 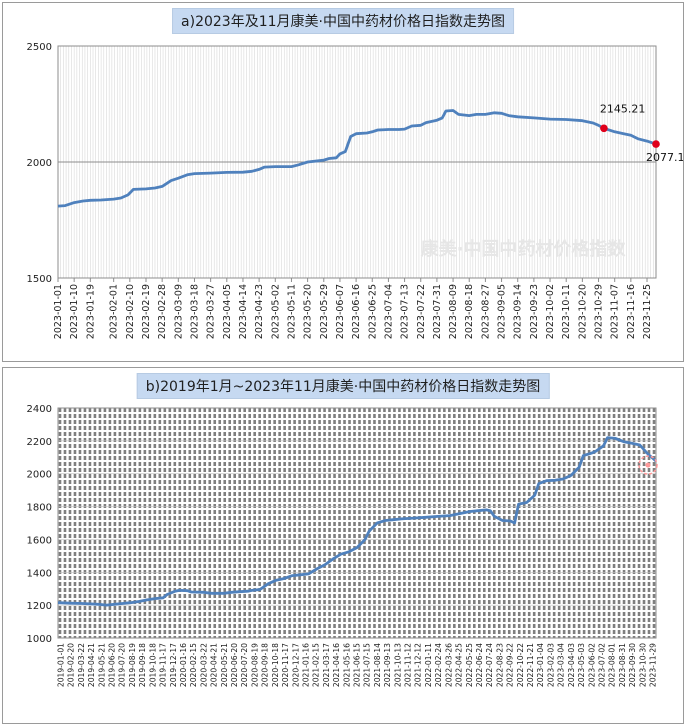 What do you see at coordinates (356, 311) in the screenshot?
I see `x-tick-label: 2023-06-16` at bounding box center [356, 311].